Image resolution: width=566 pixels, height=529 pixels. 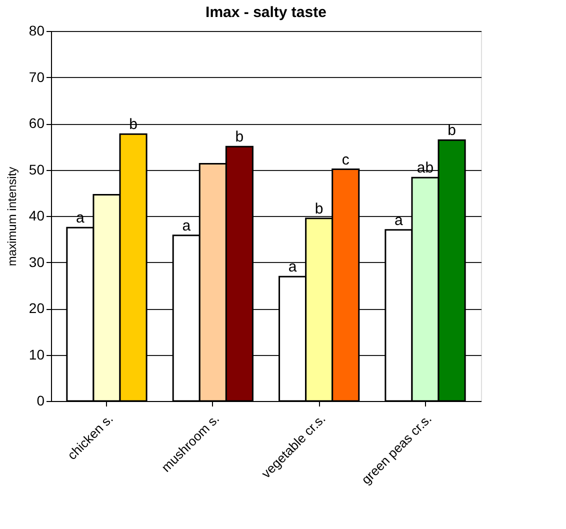 What do you see at coordinates (36, 30) in the screenshot?
I see `y-tick-label: 80` at bounding box center [36, 30].